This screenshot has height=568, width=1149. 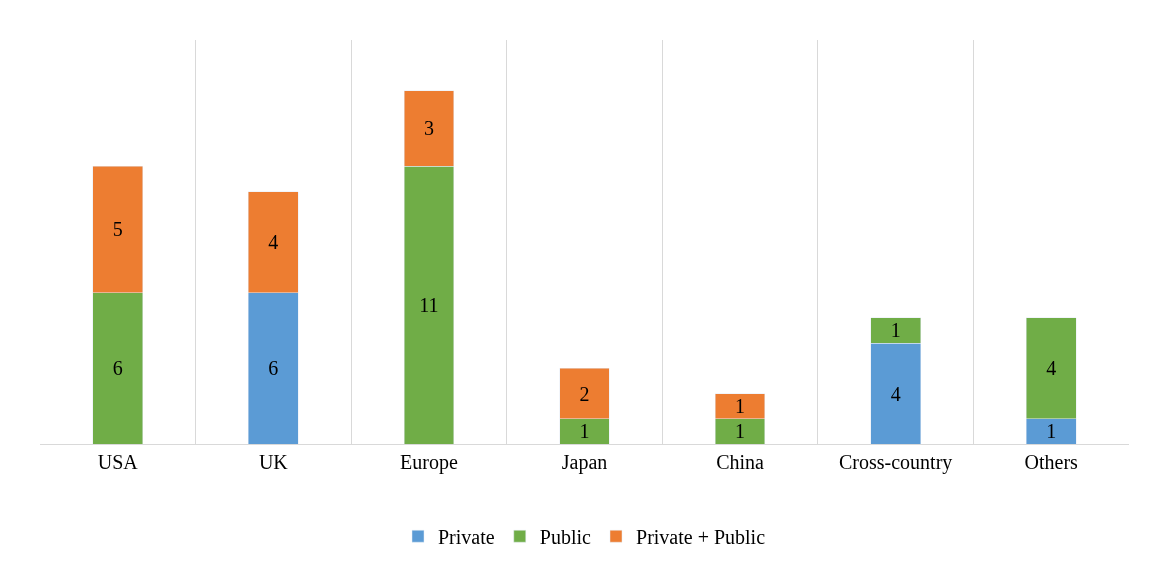 I want to click on x-tick-label: Japan, so click(x=584, y=462).